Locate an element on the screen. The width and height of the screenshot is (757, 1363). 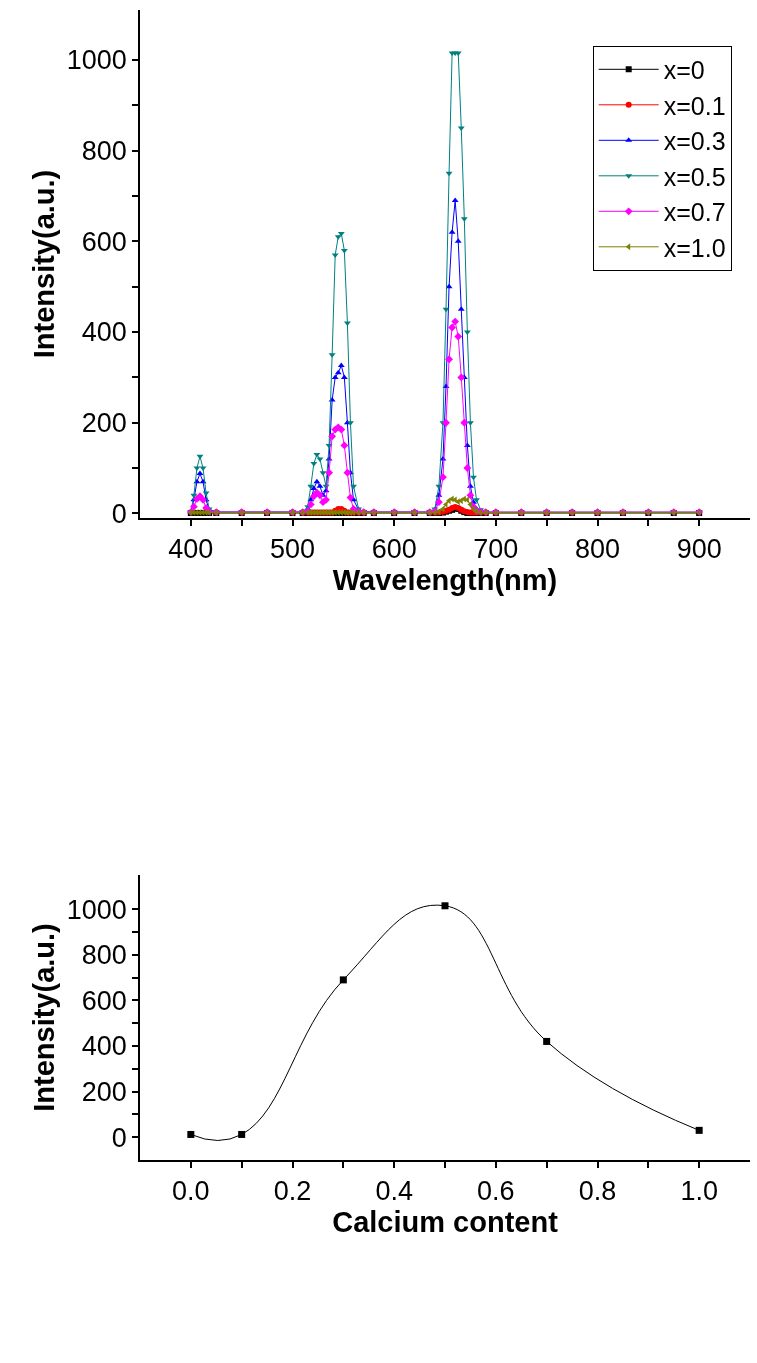
x-tick-label: 0.8 is located at coordinates (597, 1191).